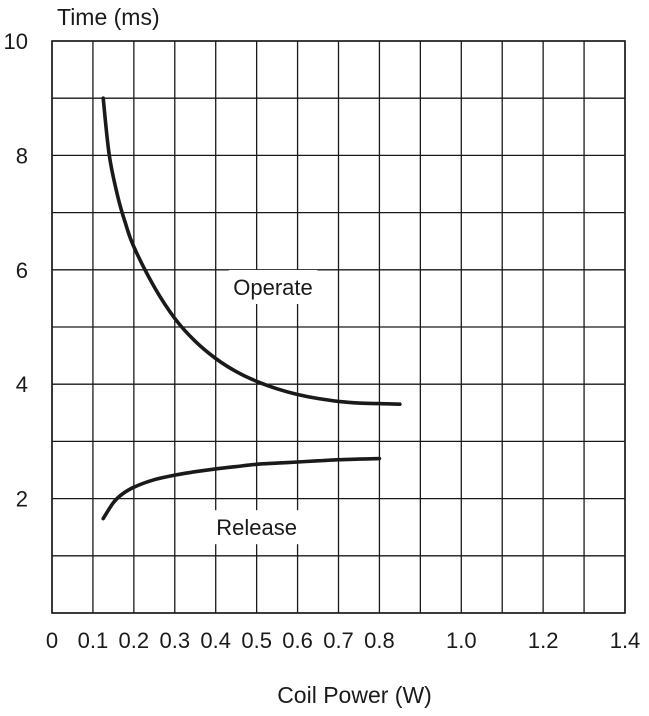 This screenshot has width=649, height=716. Describe the element at coordinates (174, 640) in the screenshot. I see `x-tick-label: 0.3` at that location.